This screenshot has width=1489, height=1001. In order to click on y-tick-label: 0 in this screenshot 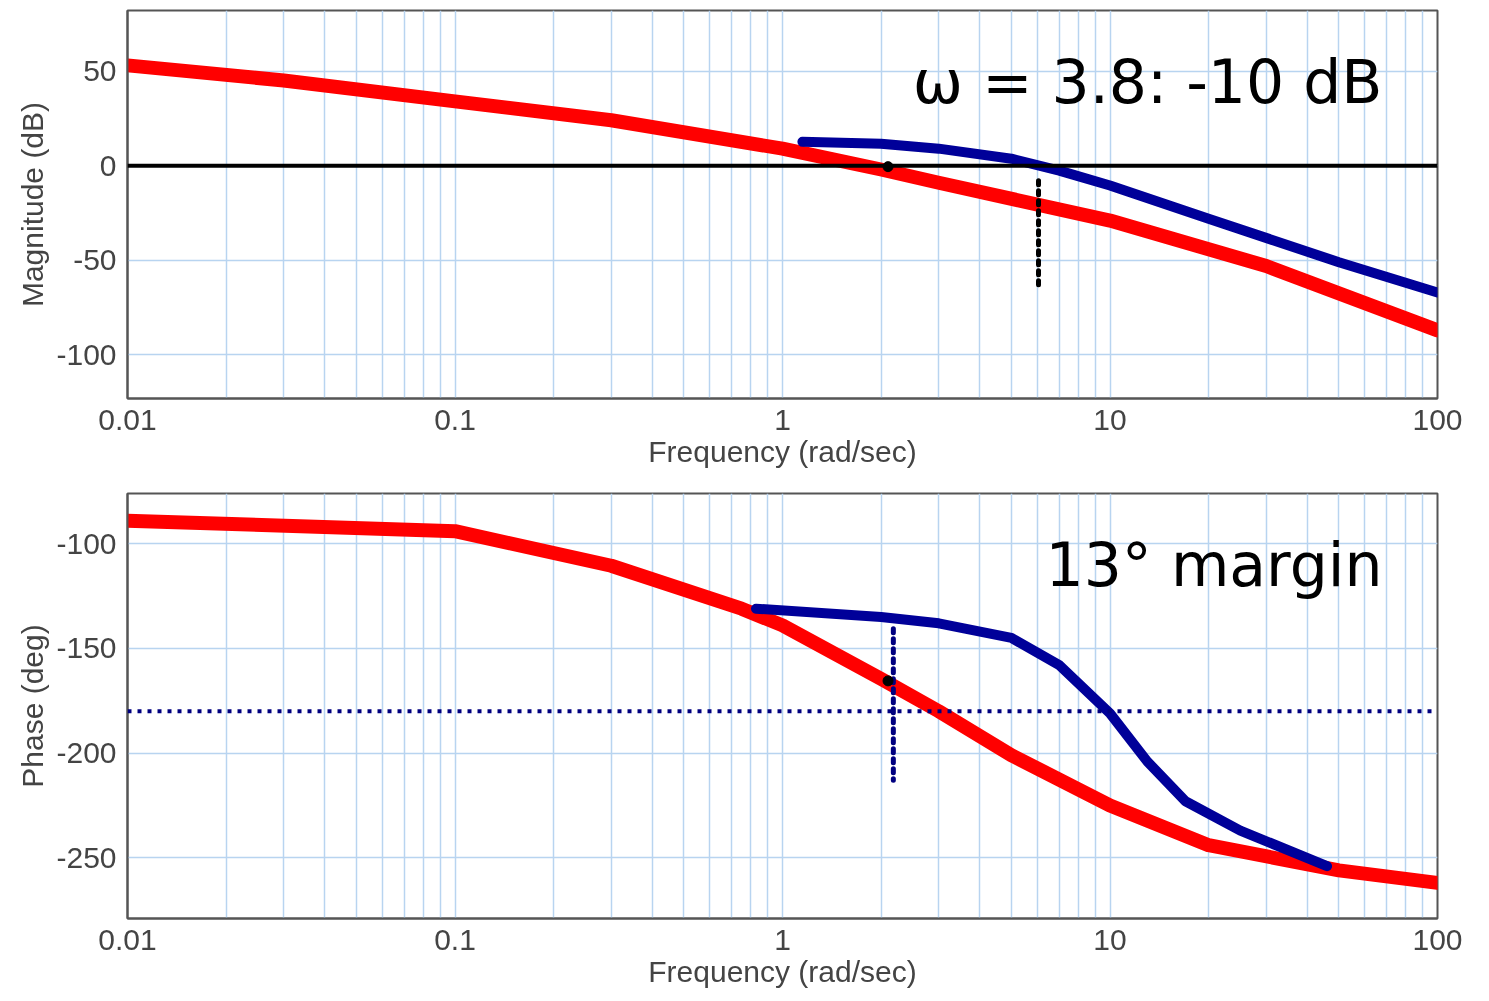, I will do `click(108, 165)`.